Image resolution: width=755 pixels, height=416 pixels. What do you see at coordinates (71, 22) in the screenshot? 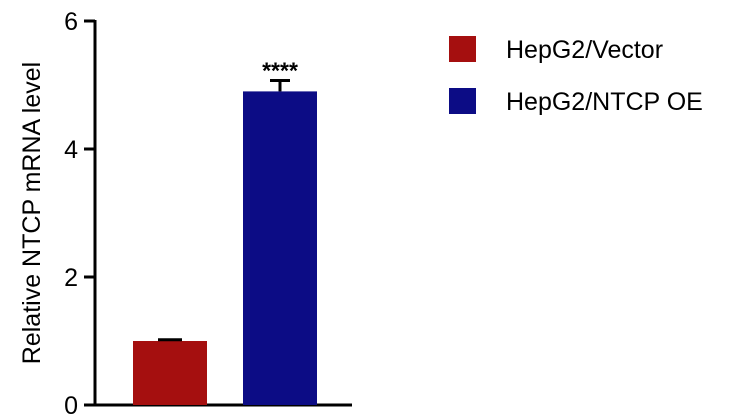
I see `y-tick-label: 6` at bounding box center [71, 22].